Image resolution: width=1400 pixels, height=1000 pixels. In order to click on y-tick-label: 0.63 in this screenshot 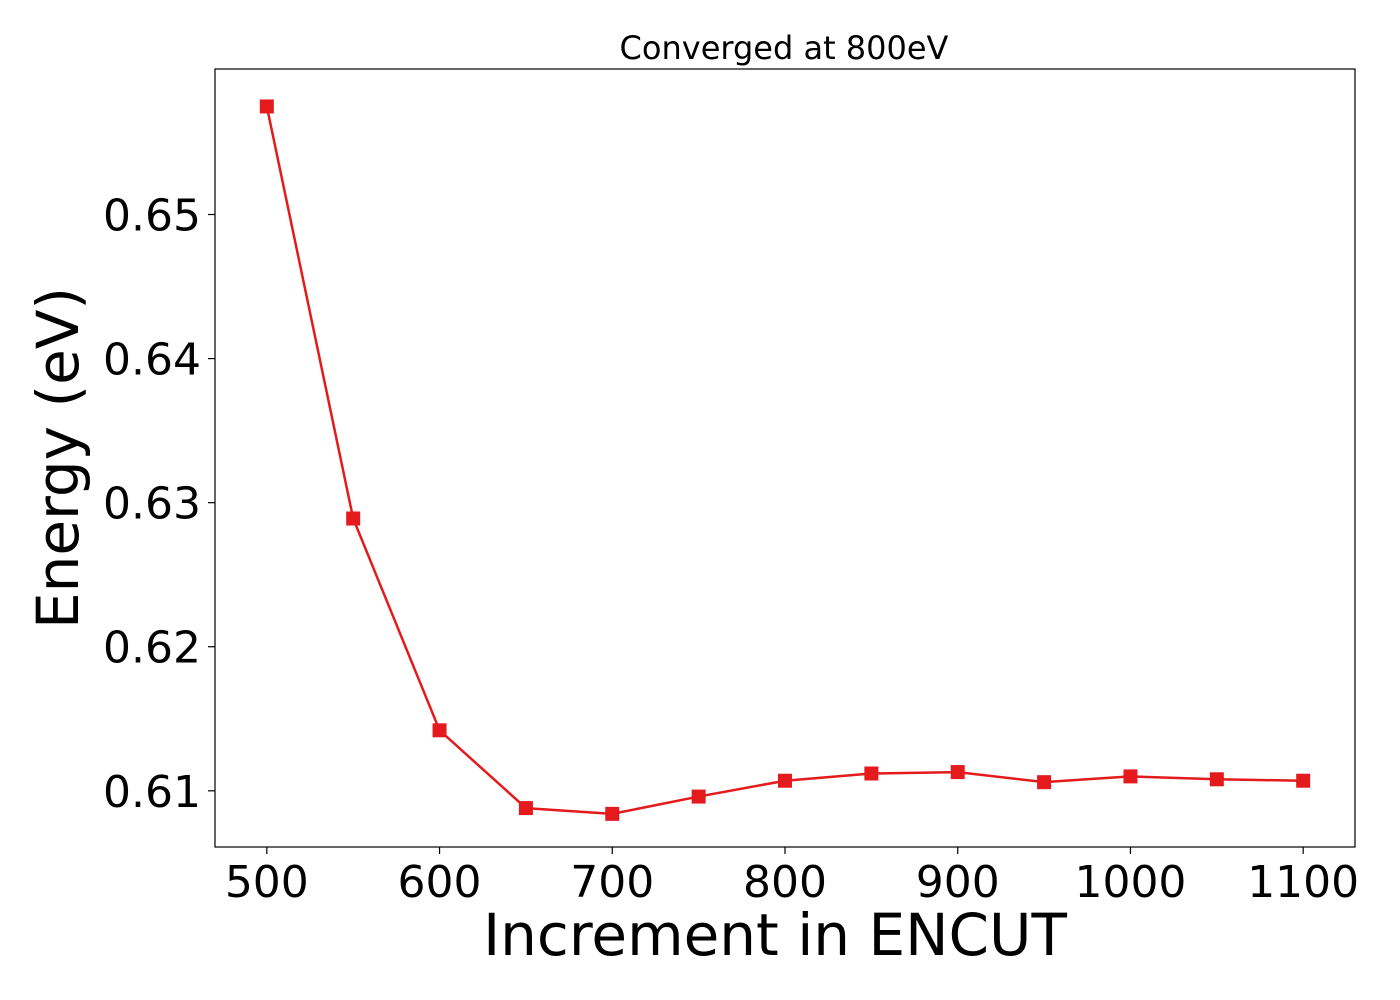, I will do `click(152, 504)`.